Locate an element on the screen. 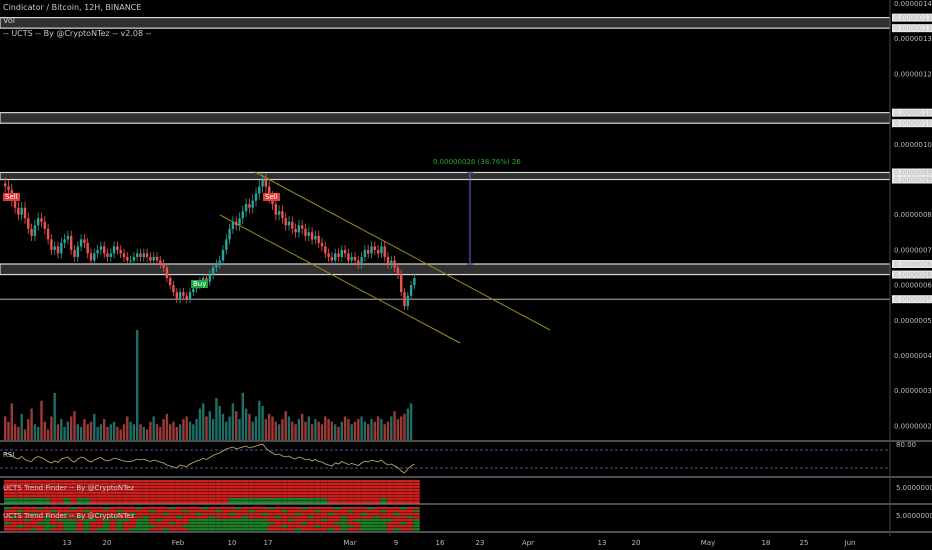 Image resolution: width=932 pixels, height=550 pixels. time-tick-label: 9 is located at coordinates (396, 543).